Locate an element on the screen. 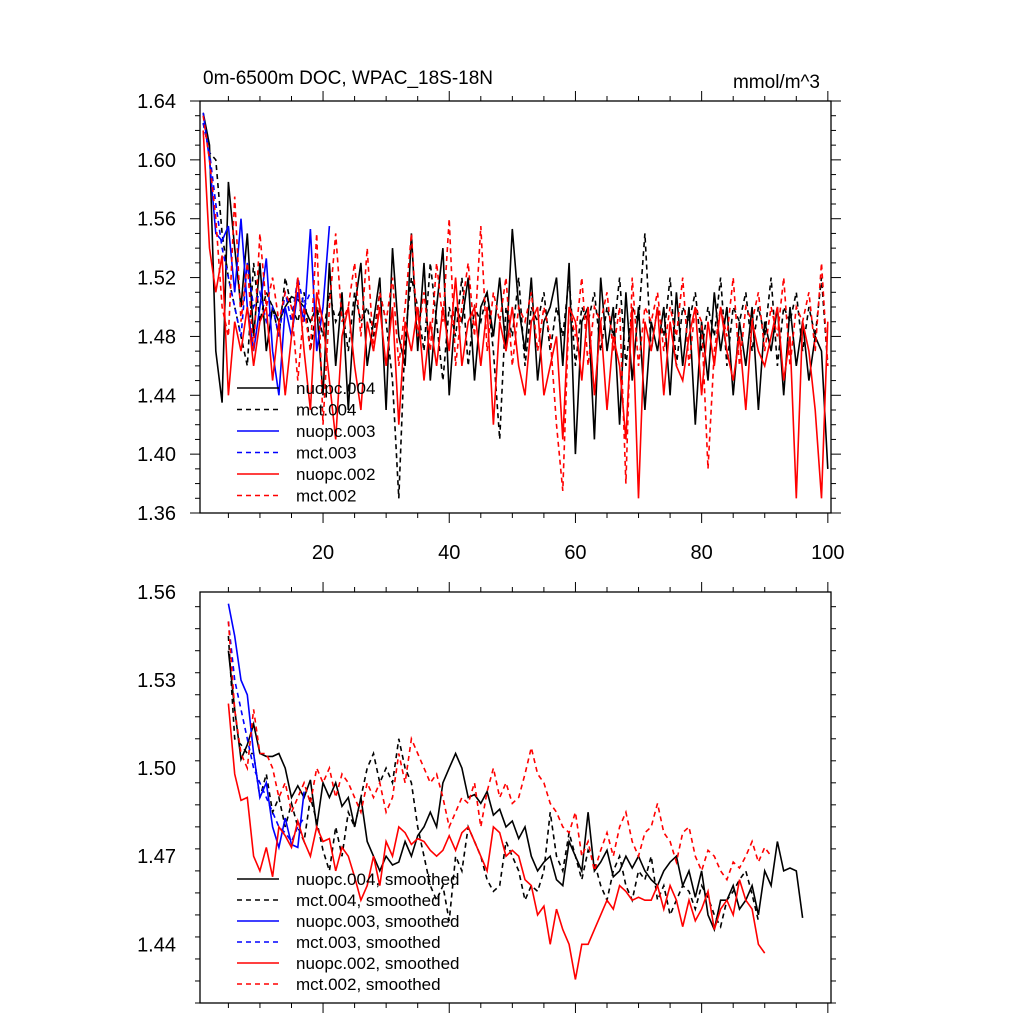 The height and width of the screenshot is (1024, 1024). legend-label: nuopc.002 is located at coordinates (335, 474).